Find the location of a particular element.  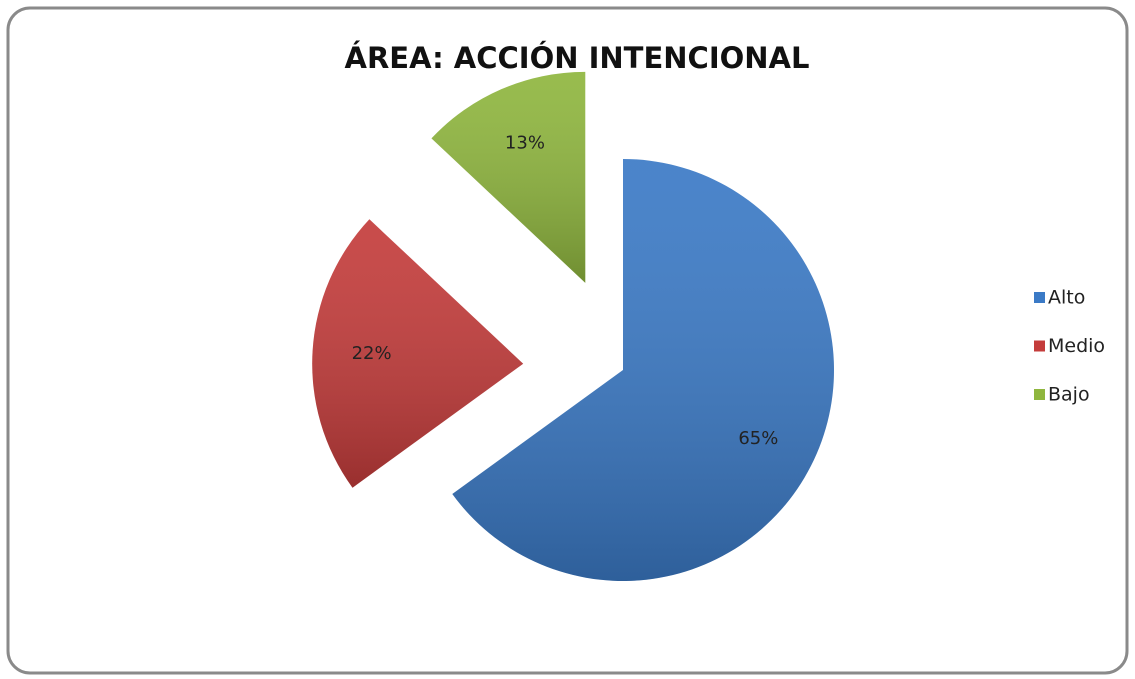

legend-label: Alto is located at coordinates (1066, 298).